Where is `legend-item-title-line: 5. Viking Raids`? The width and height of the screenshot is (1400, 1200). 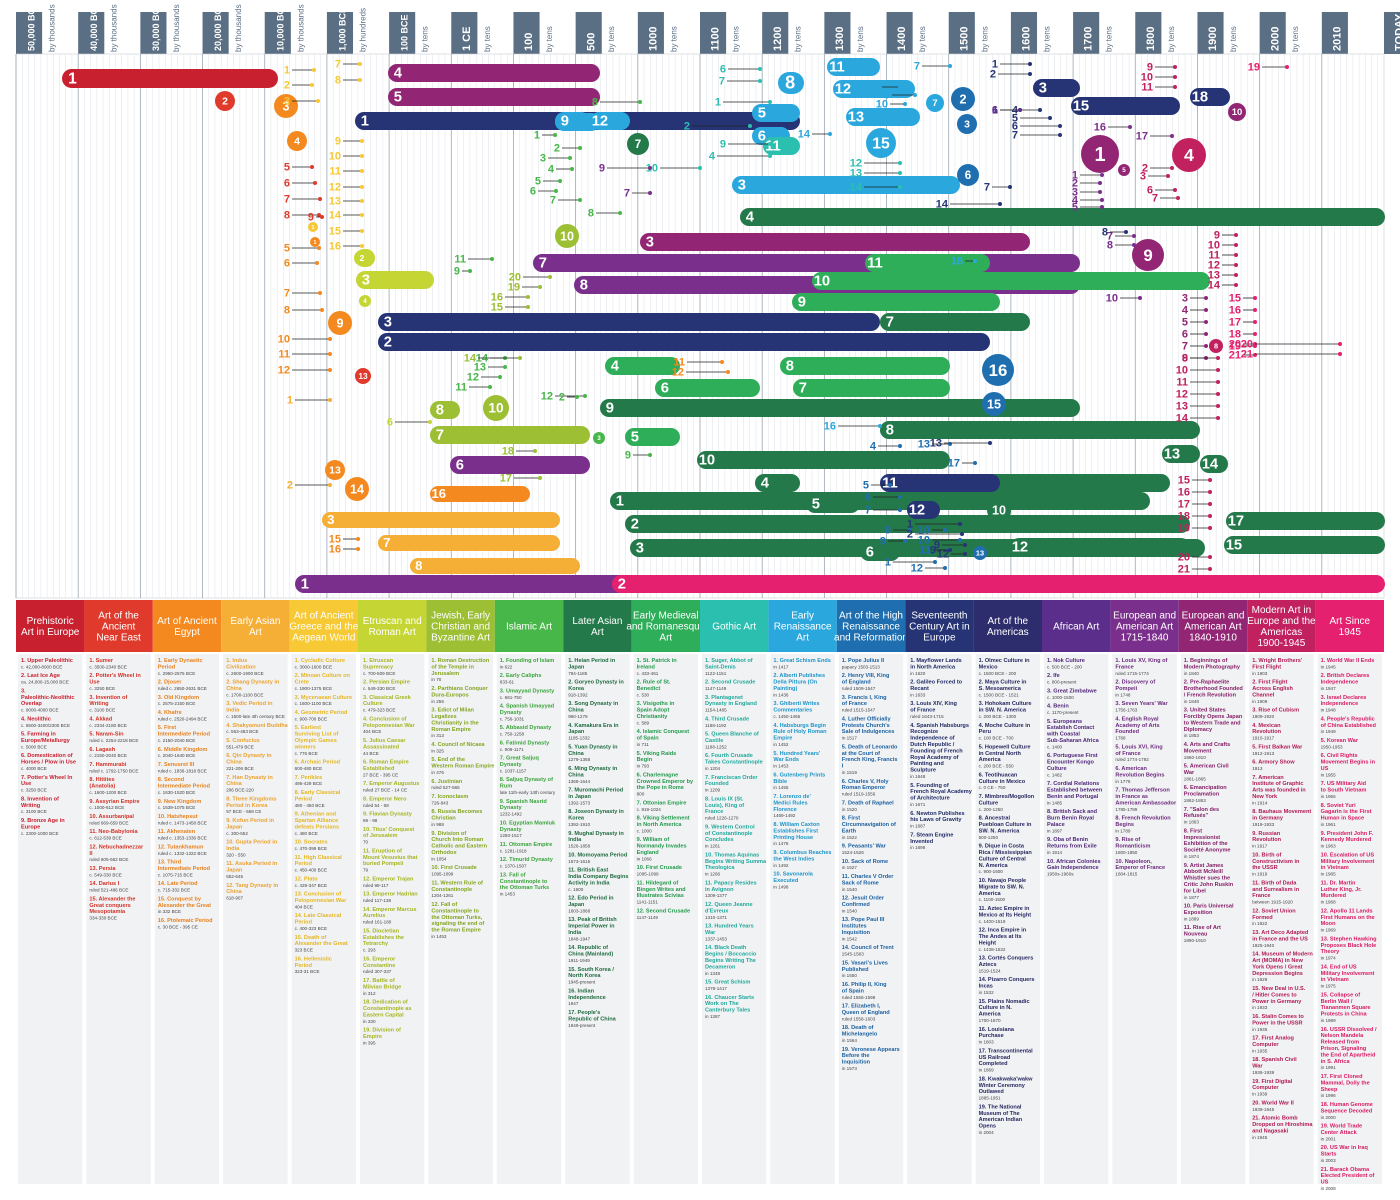 legend-item-title-line: 5. Viking Raids is located at coordinates (657, 754).